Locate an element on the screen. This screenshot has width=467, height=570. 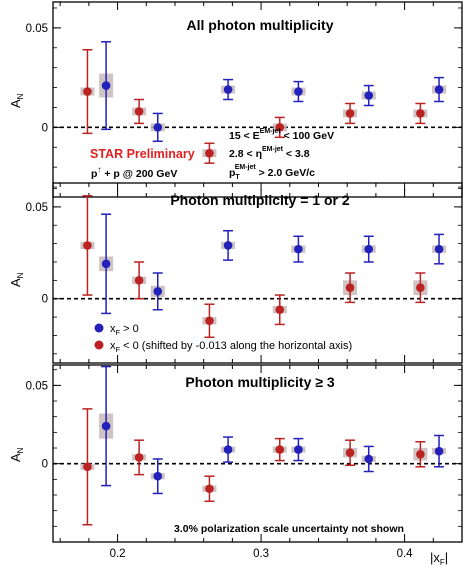
x-tick-label: 0.3 is located at coordinates (261, 554).